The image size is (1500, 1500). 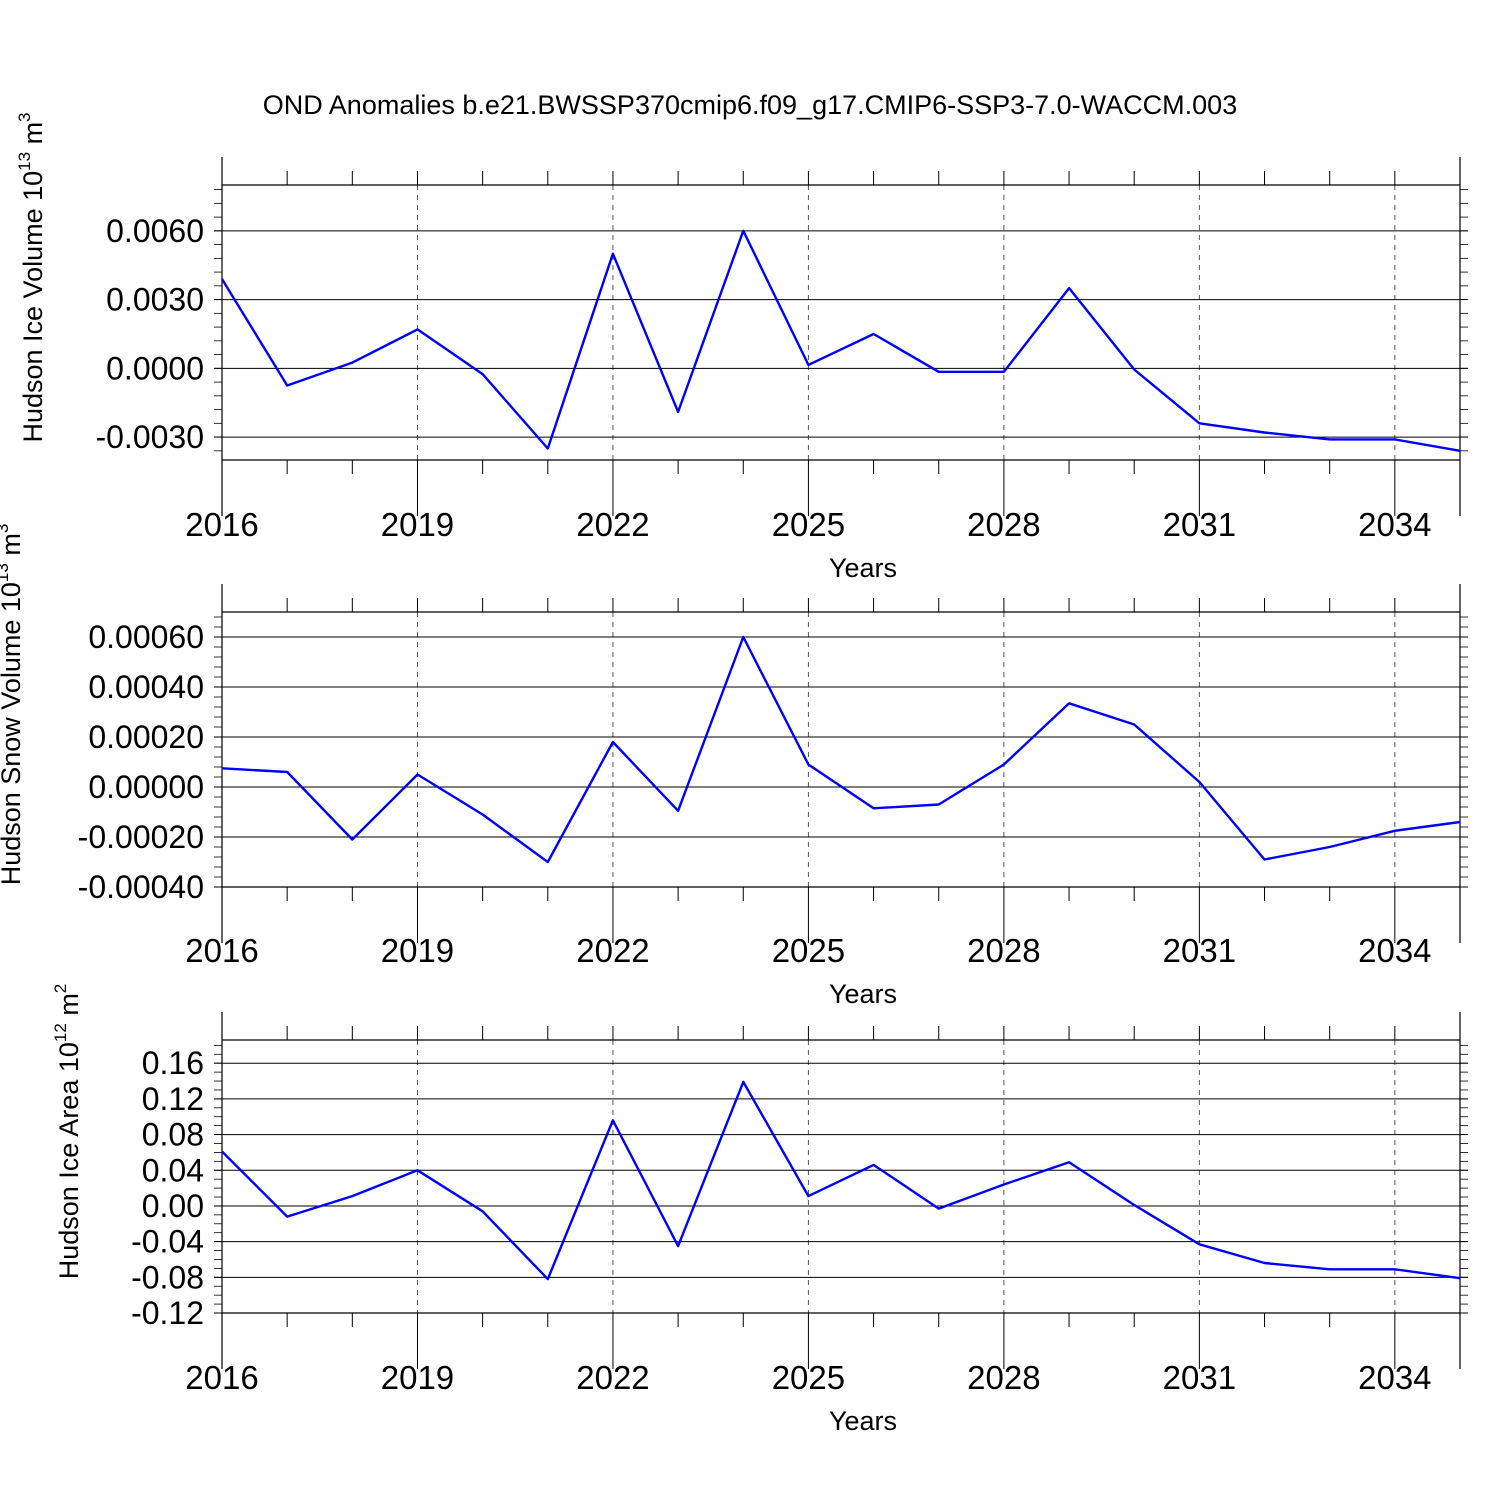 I want to click on y-tick-label: 0.00, so click(x=173, y=1206).